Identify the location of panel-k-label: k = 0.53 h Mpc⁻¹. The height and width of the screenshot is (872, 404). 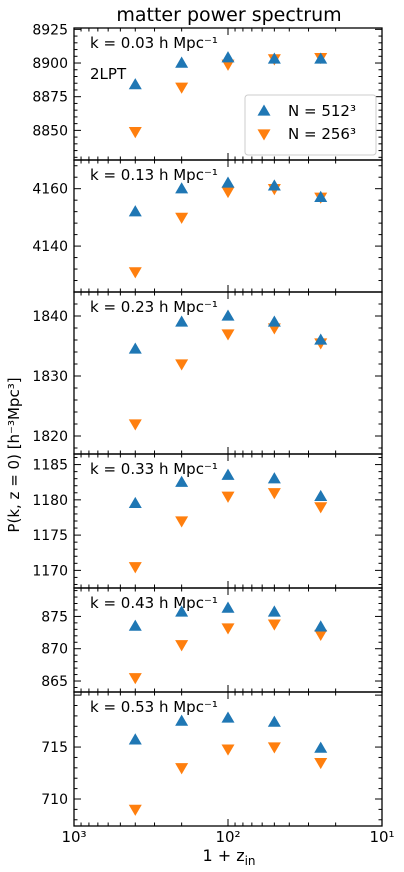
(154, 707).